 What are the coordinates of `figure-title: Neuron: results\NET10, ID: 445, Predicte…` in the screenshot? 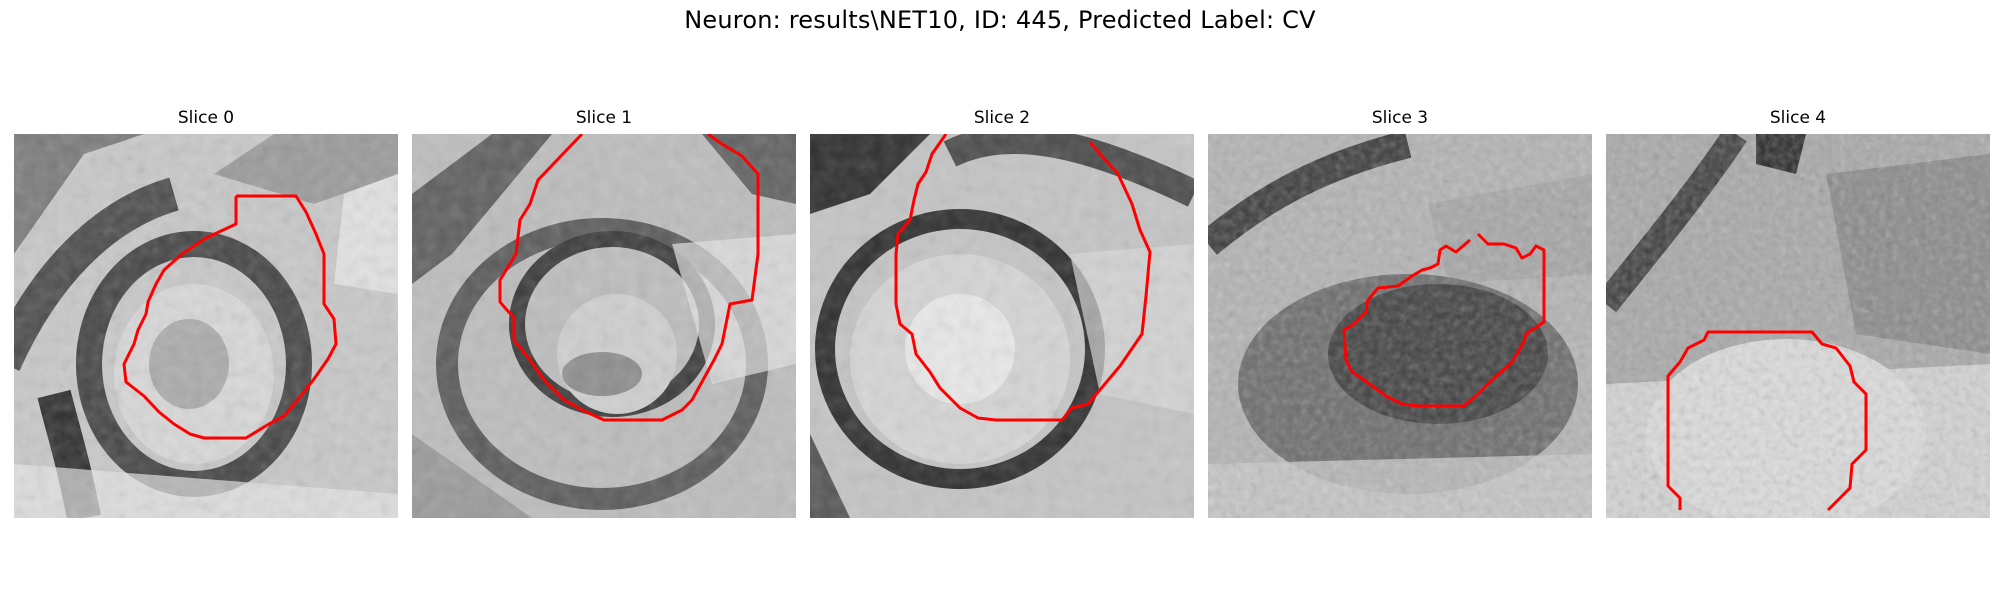 It's located at (1000, 20).